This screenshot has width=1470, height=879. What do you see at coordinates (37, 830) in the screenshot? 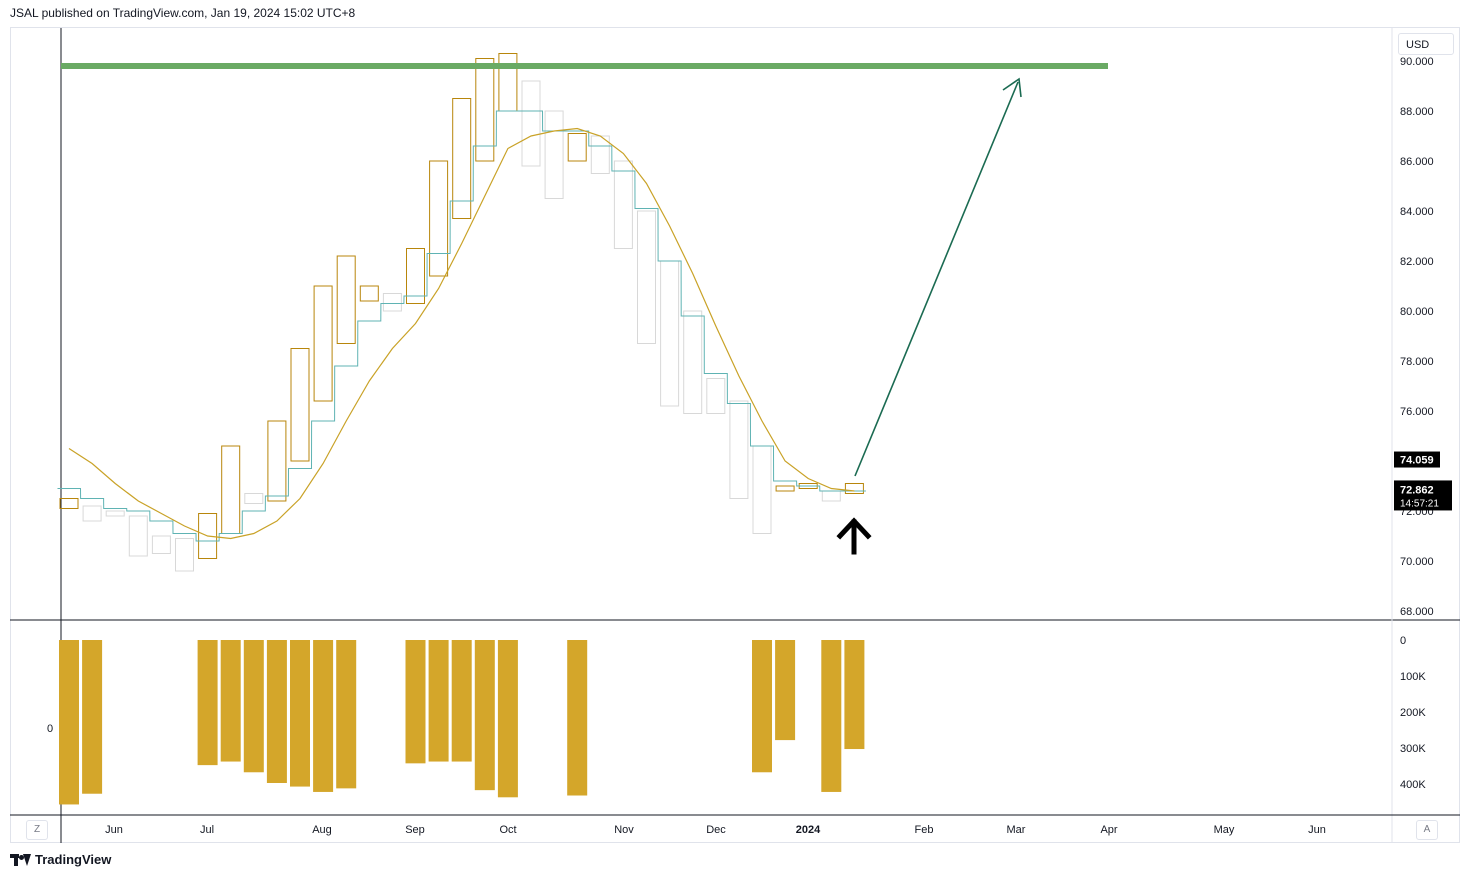
I see `zoom-button: Z` at bounding box center [37, 830].